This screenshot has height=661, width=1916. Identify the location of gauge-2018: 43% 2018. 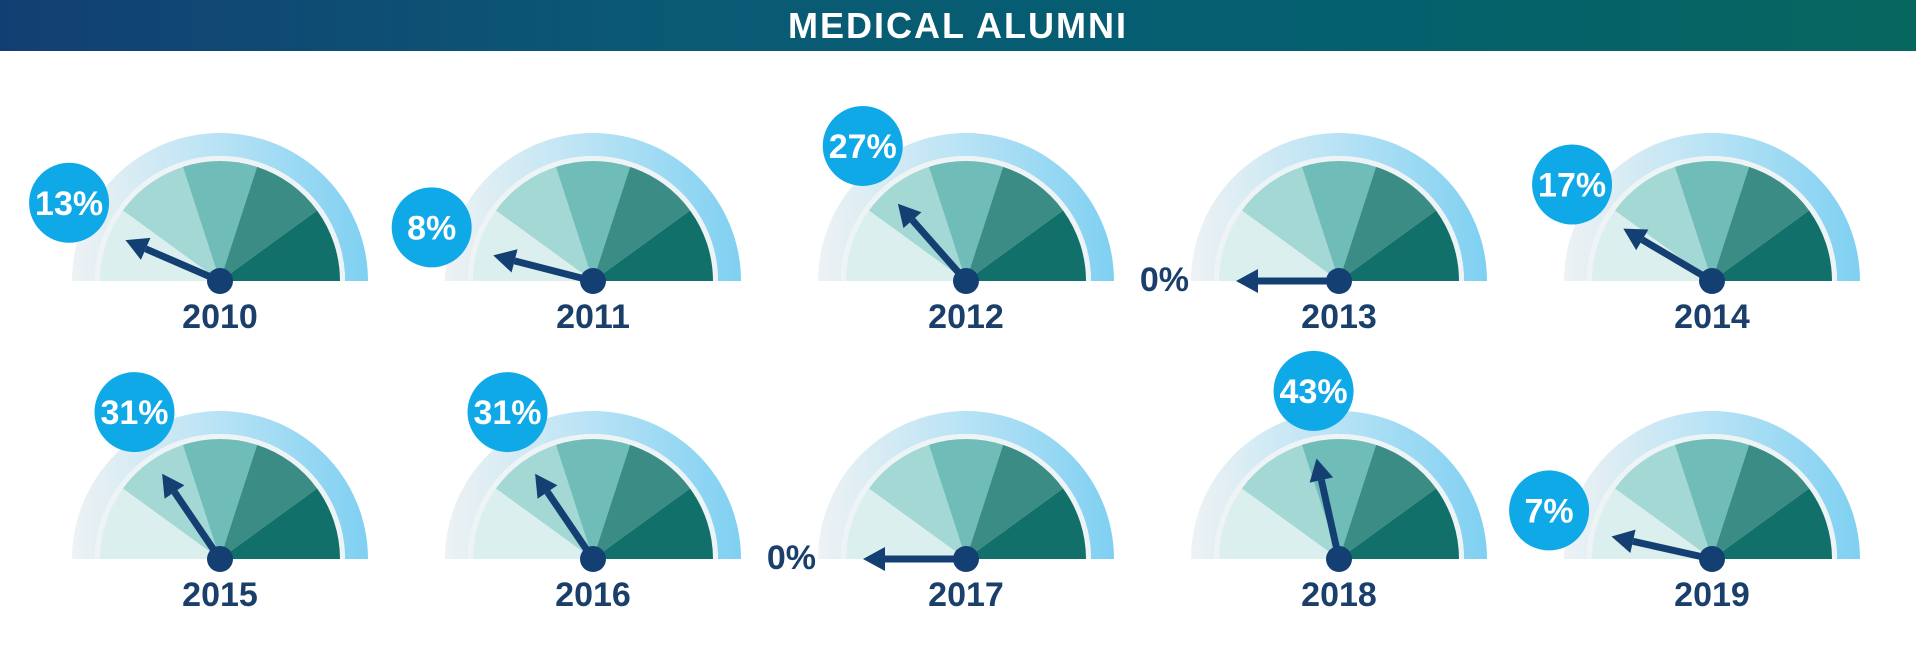
(1339, 482).